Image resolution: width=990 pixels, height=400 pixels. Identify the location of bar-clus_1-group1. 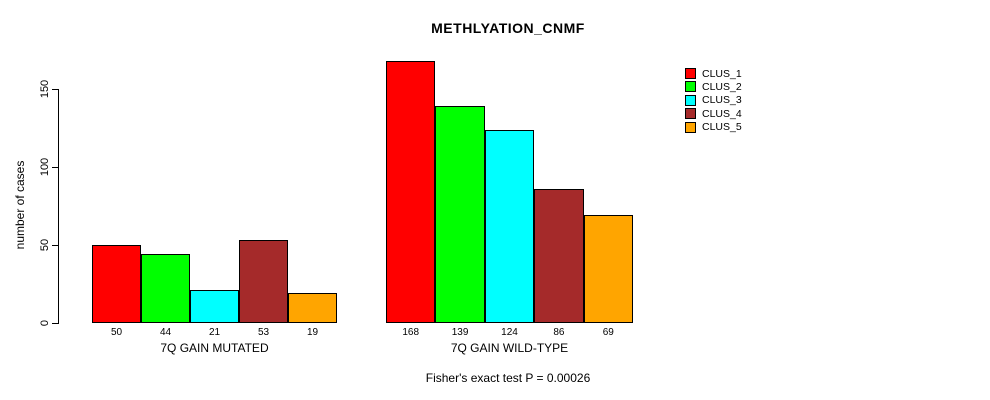
(116, 284).